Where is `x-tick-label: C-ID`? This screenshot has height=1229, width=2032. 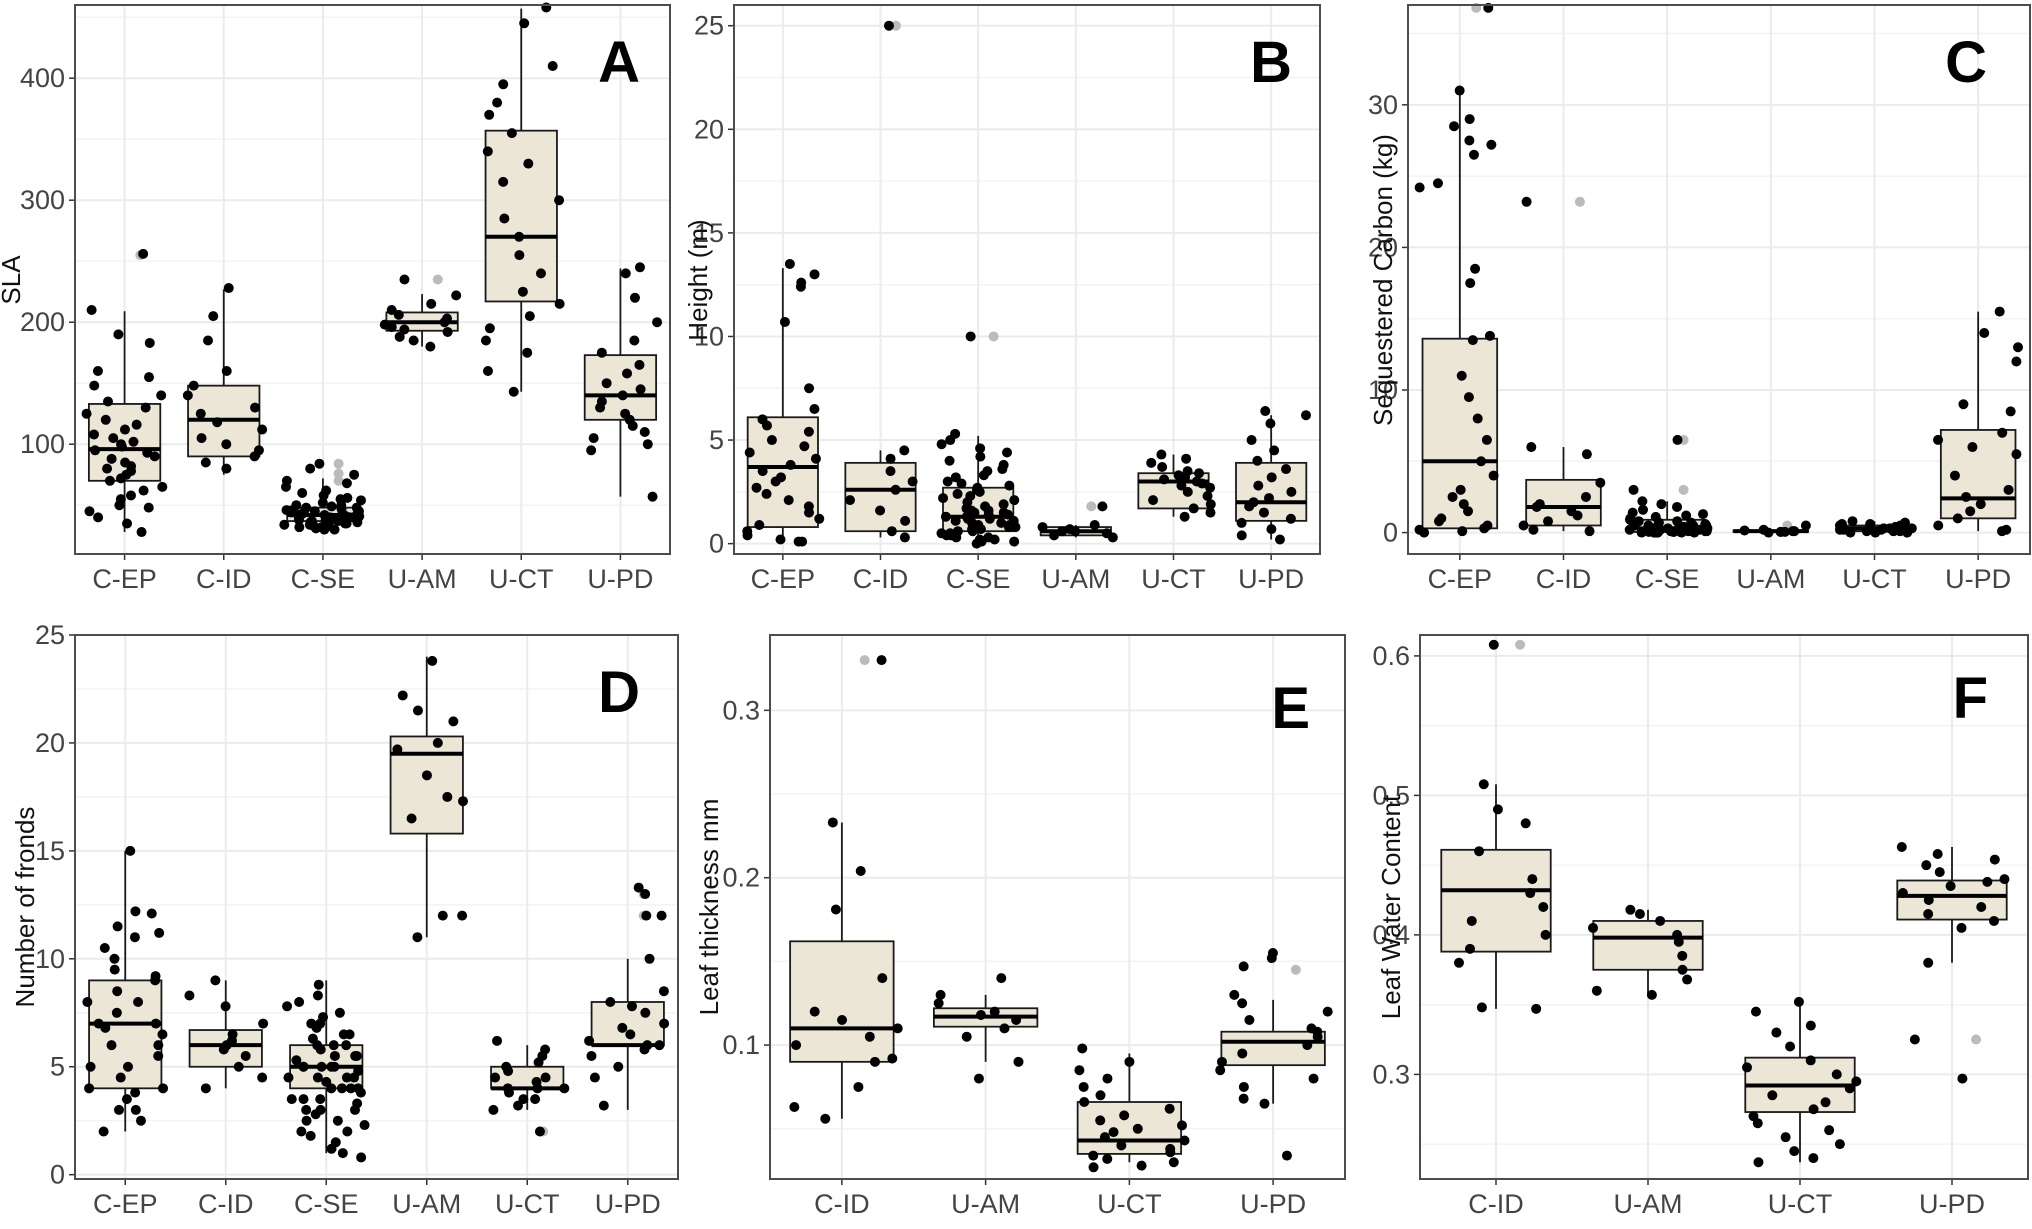
x-tick-label: C-ID is located at coordinates (1496, 1204).